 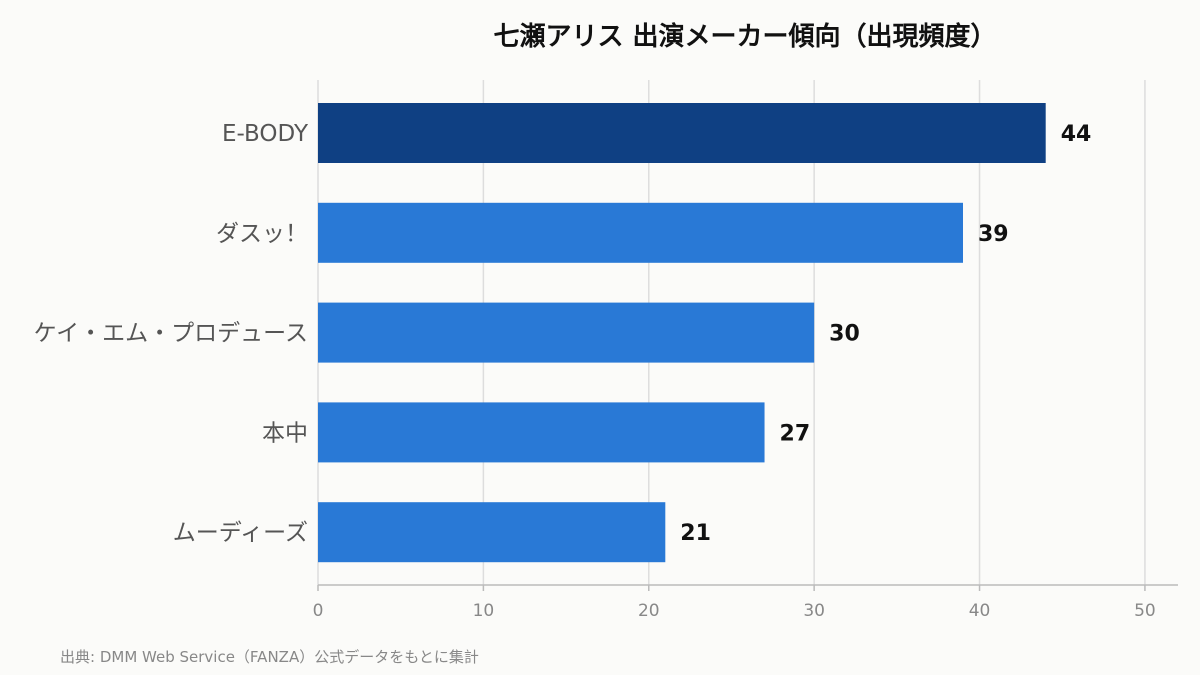 What do you see at coordinates (814, 611) in the screenshot?
I see `x-tick-label: 30` at bounding box center [814, 611].